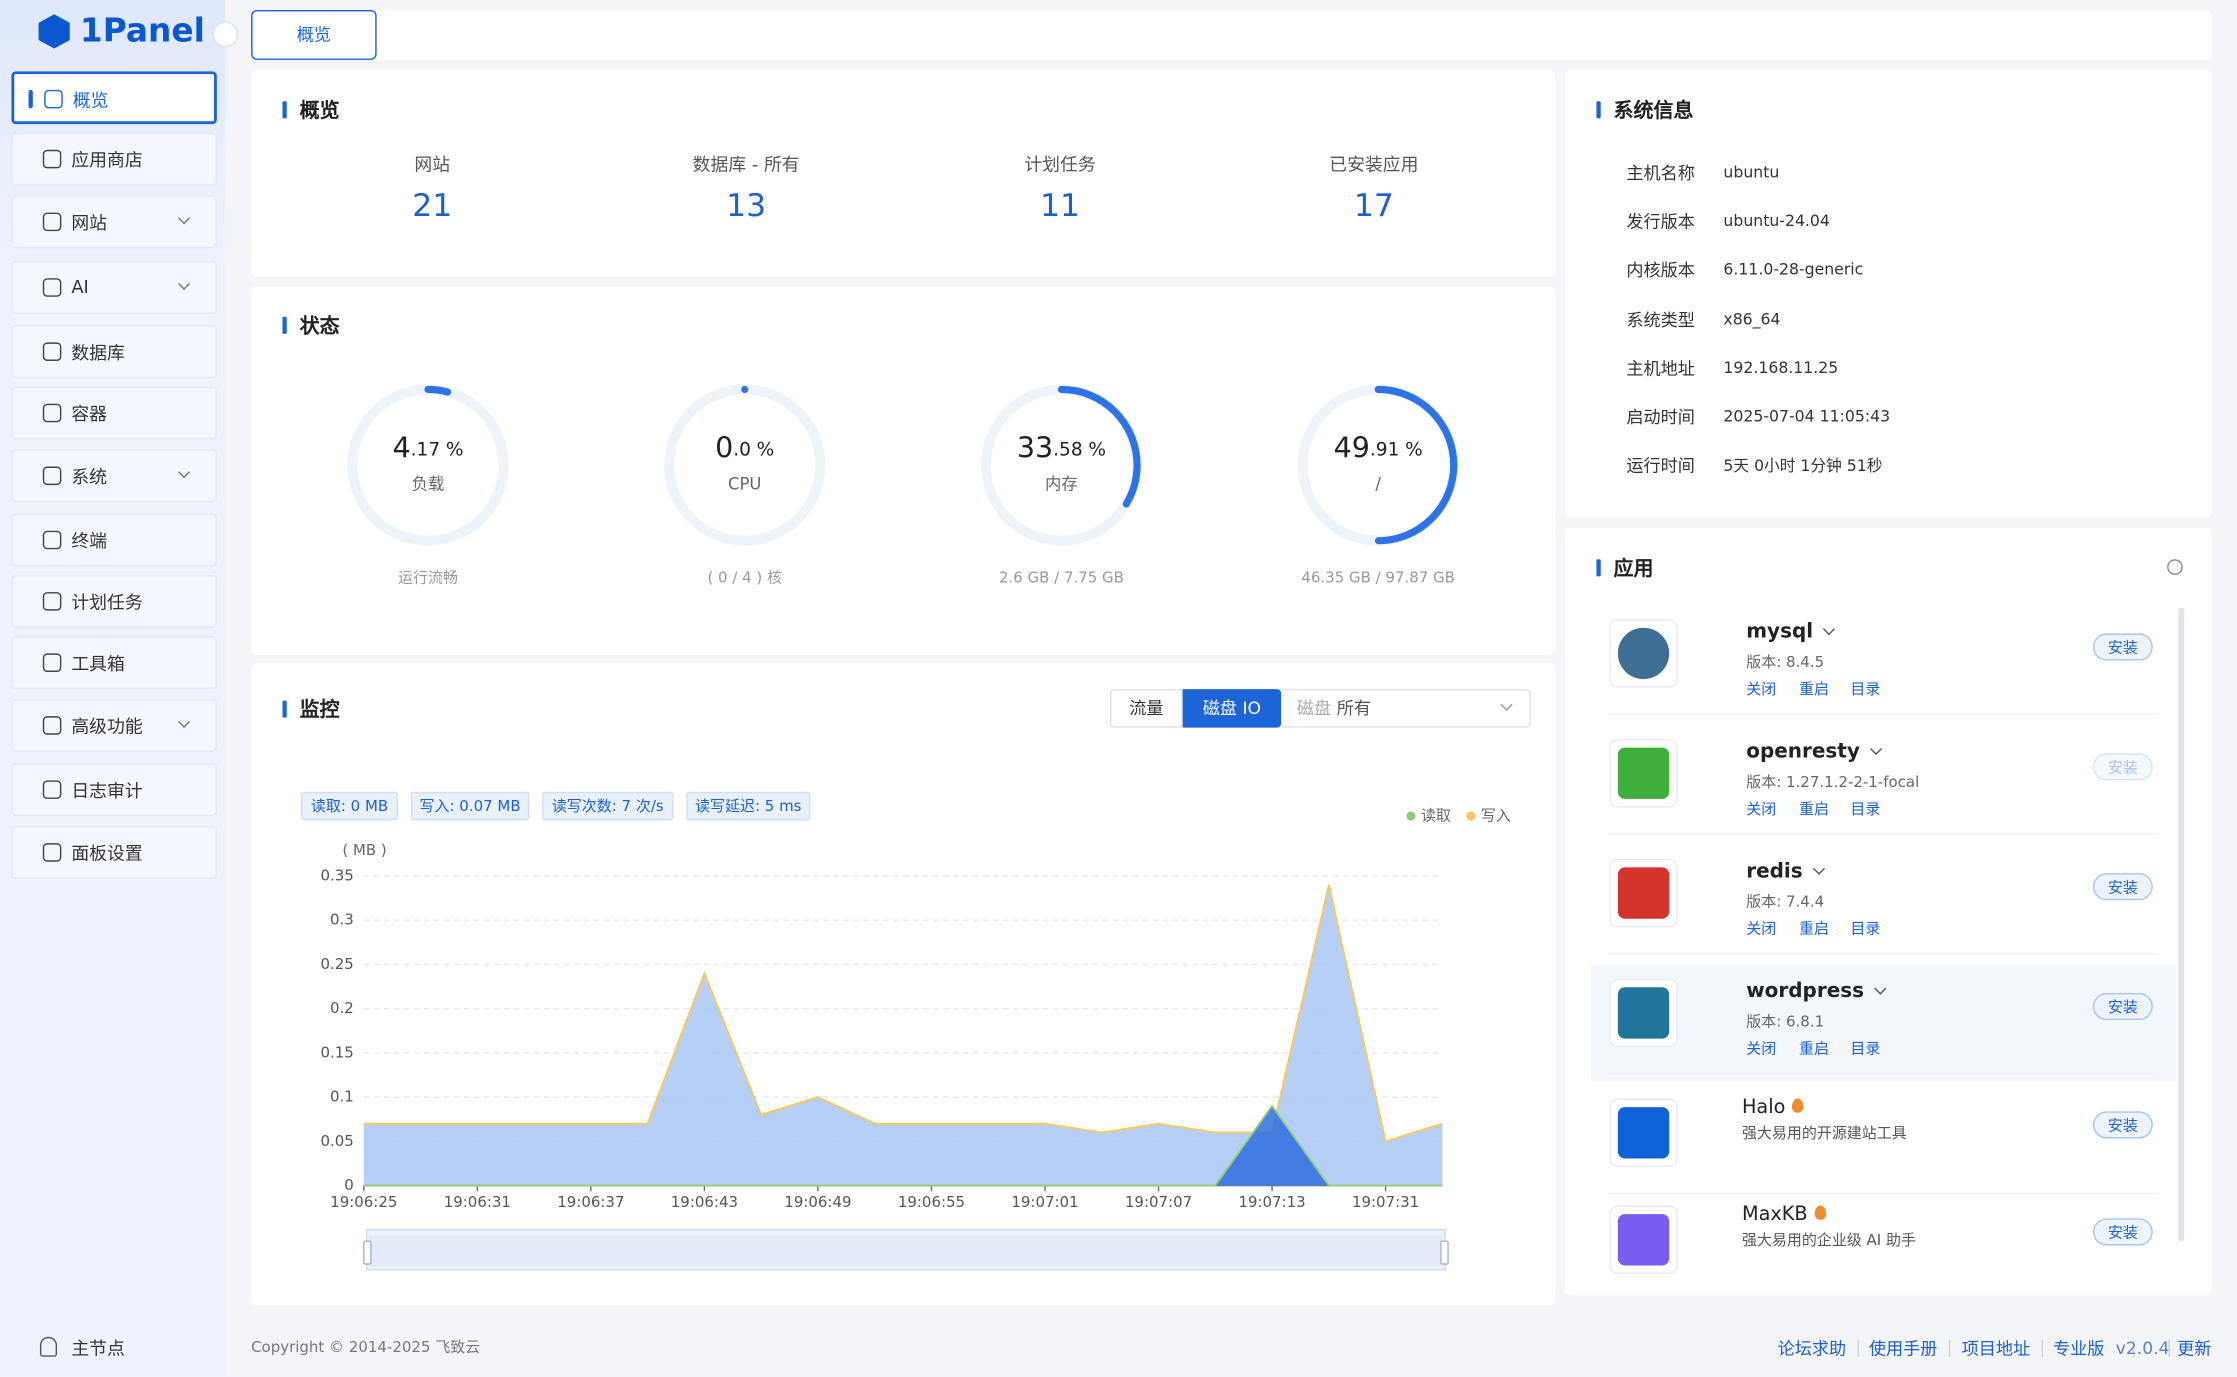 This screenshot has height=1377, width=2237. I want to click on menu-item: AI, so click(114, 287).